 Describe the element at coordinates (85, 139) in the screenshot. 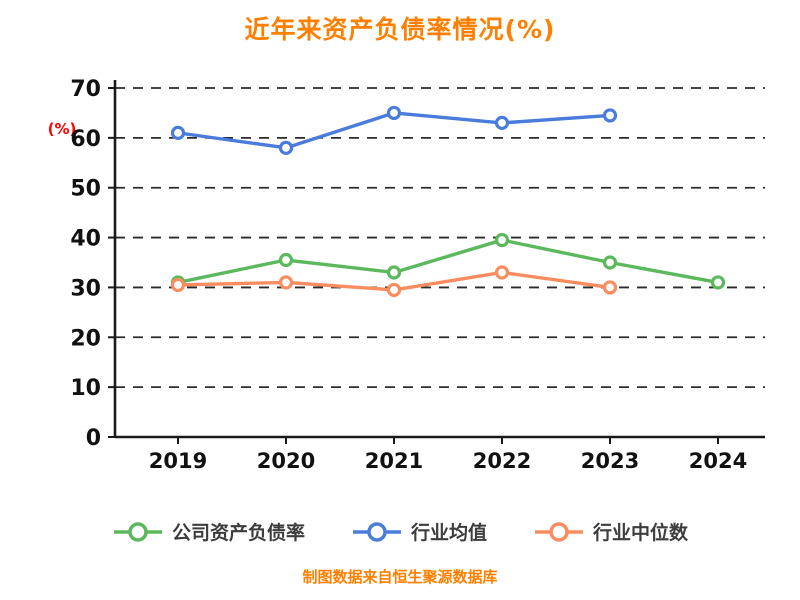

I see `svg-text: 60` at that location.